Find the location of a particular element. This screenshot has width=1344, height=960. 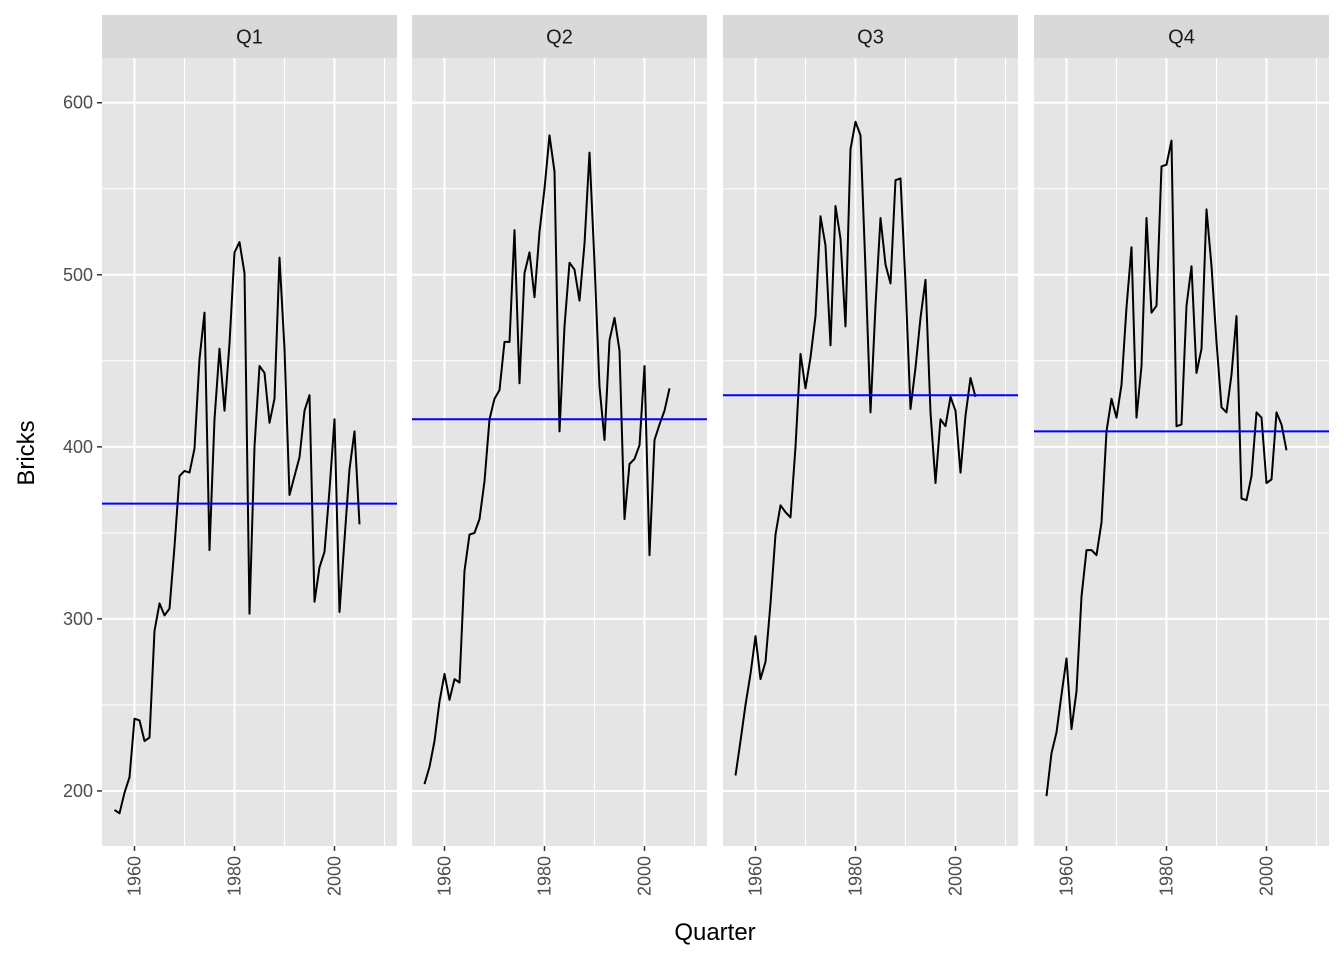

y-tick-label: 500 is located at coordinates (78, 275).